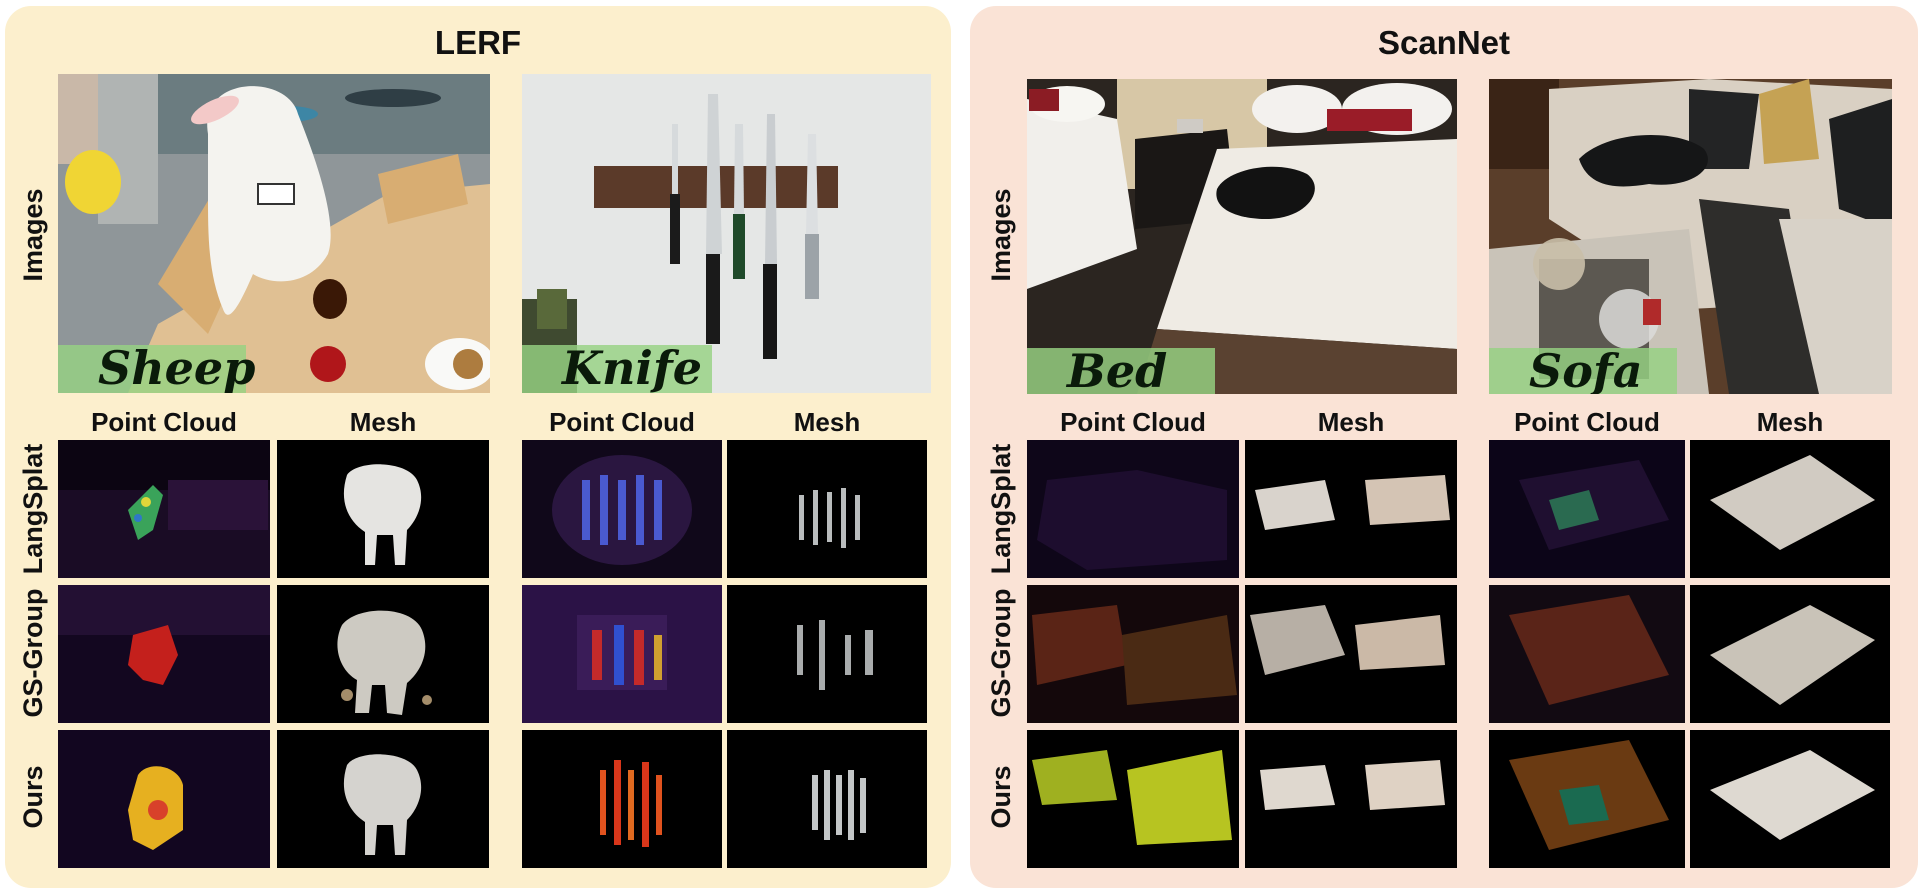 The height and width of the screenshot is (895, 1923). What do you see at coordinates (1690, 236) in the screenshot?
I see `sofa-photo: Sofa` at bounding box center [1690, 236].